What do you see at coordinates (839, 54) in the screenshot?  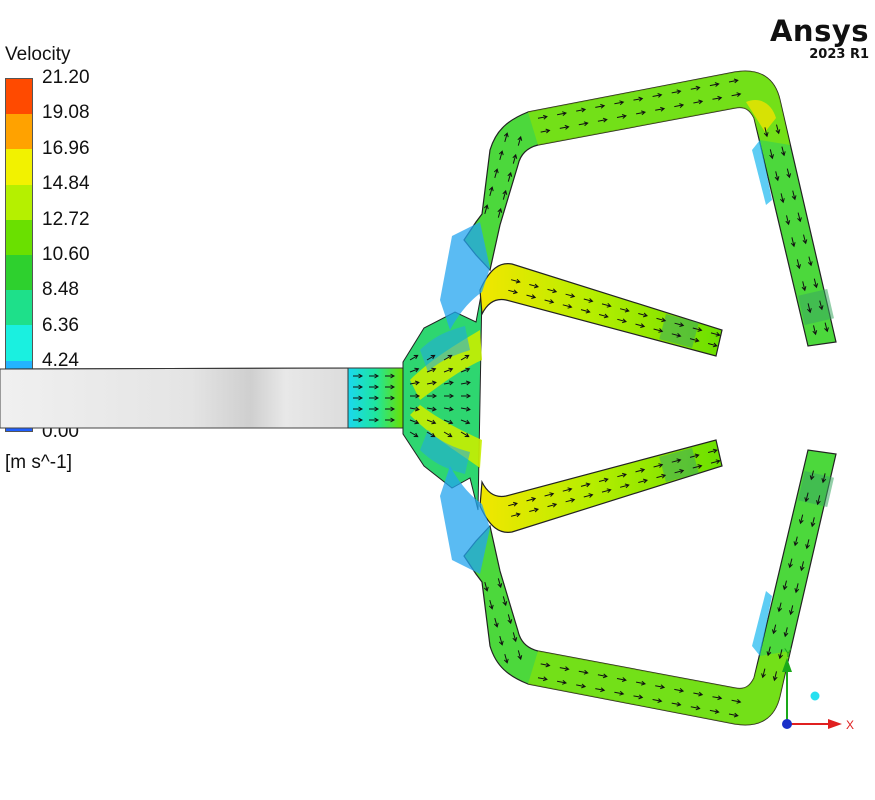 I see `brand-version: 2023 R1` at bounding box center [839, 54].